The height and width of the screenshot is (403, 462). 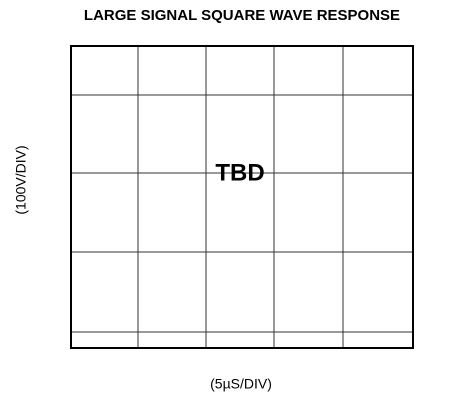 I want to click on placeholder: TBD, so click(x=239, y=172).